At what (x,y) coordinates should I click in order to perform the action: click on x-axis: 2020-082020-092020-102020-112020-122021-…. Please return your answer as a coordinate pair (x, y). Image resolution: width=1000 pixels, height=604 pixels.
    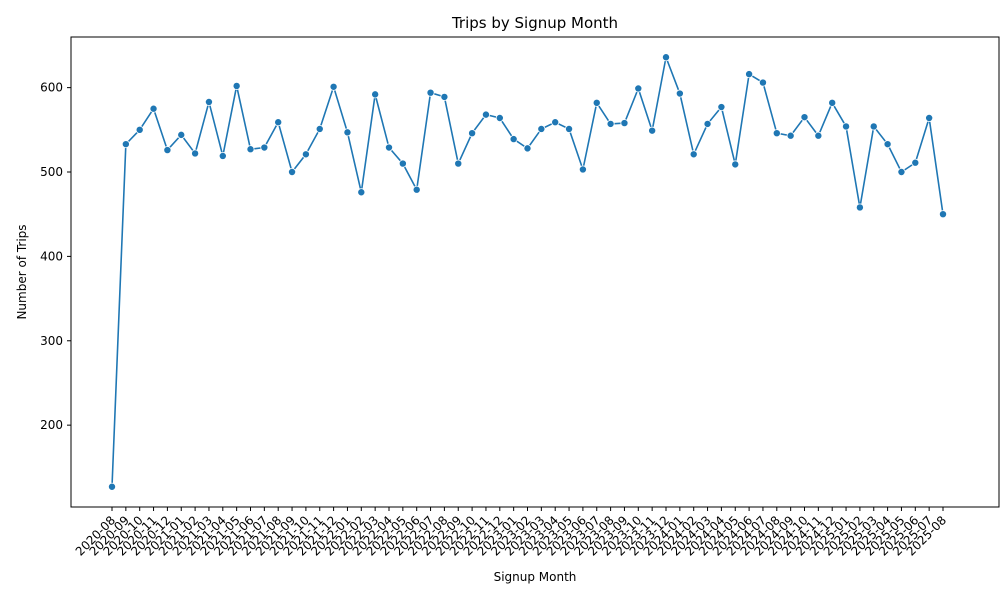
    Looking at the image, I should click on (511, 533).